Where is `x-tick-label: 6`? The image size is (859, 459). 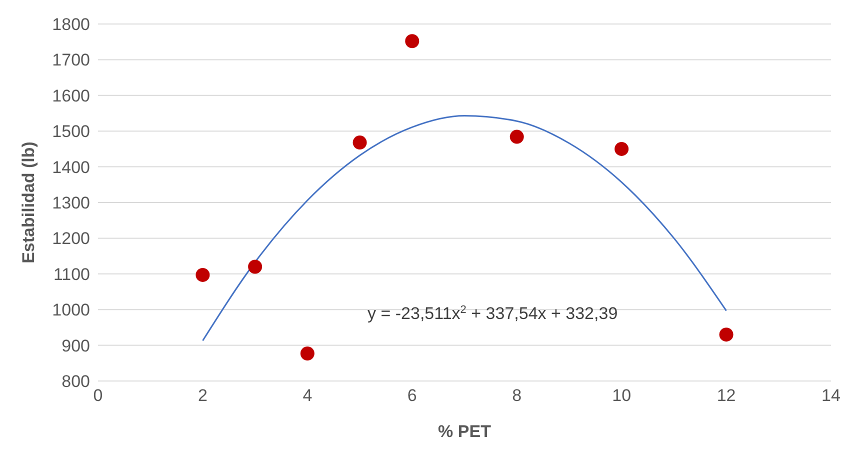 x-tick-label: 6 is located at coordinates (412, 396).